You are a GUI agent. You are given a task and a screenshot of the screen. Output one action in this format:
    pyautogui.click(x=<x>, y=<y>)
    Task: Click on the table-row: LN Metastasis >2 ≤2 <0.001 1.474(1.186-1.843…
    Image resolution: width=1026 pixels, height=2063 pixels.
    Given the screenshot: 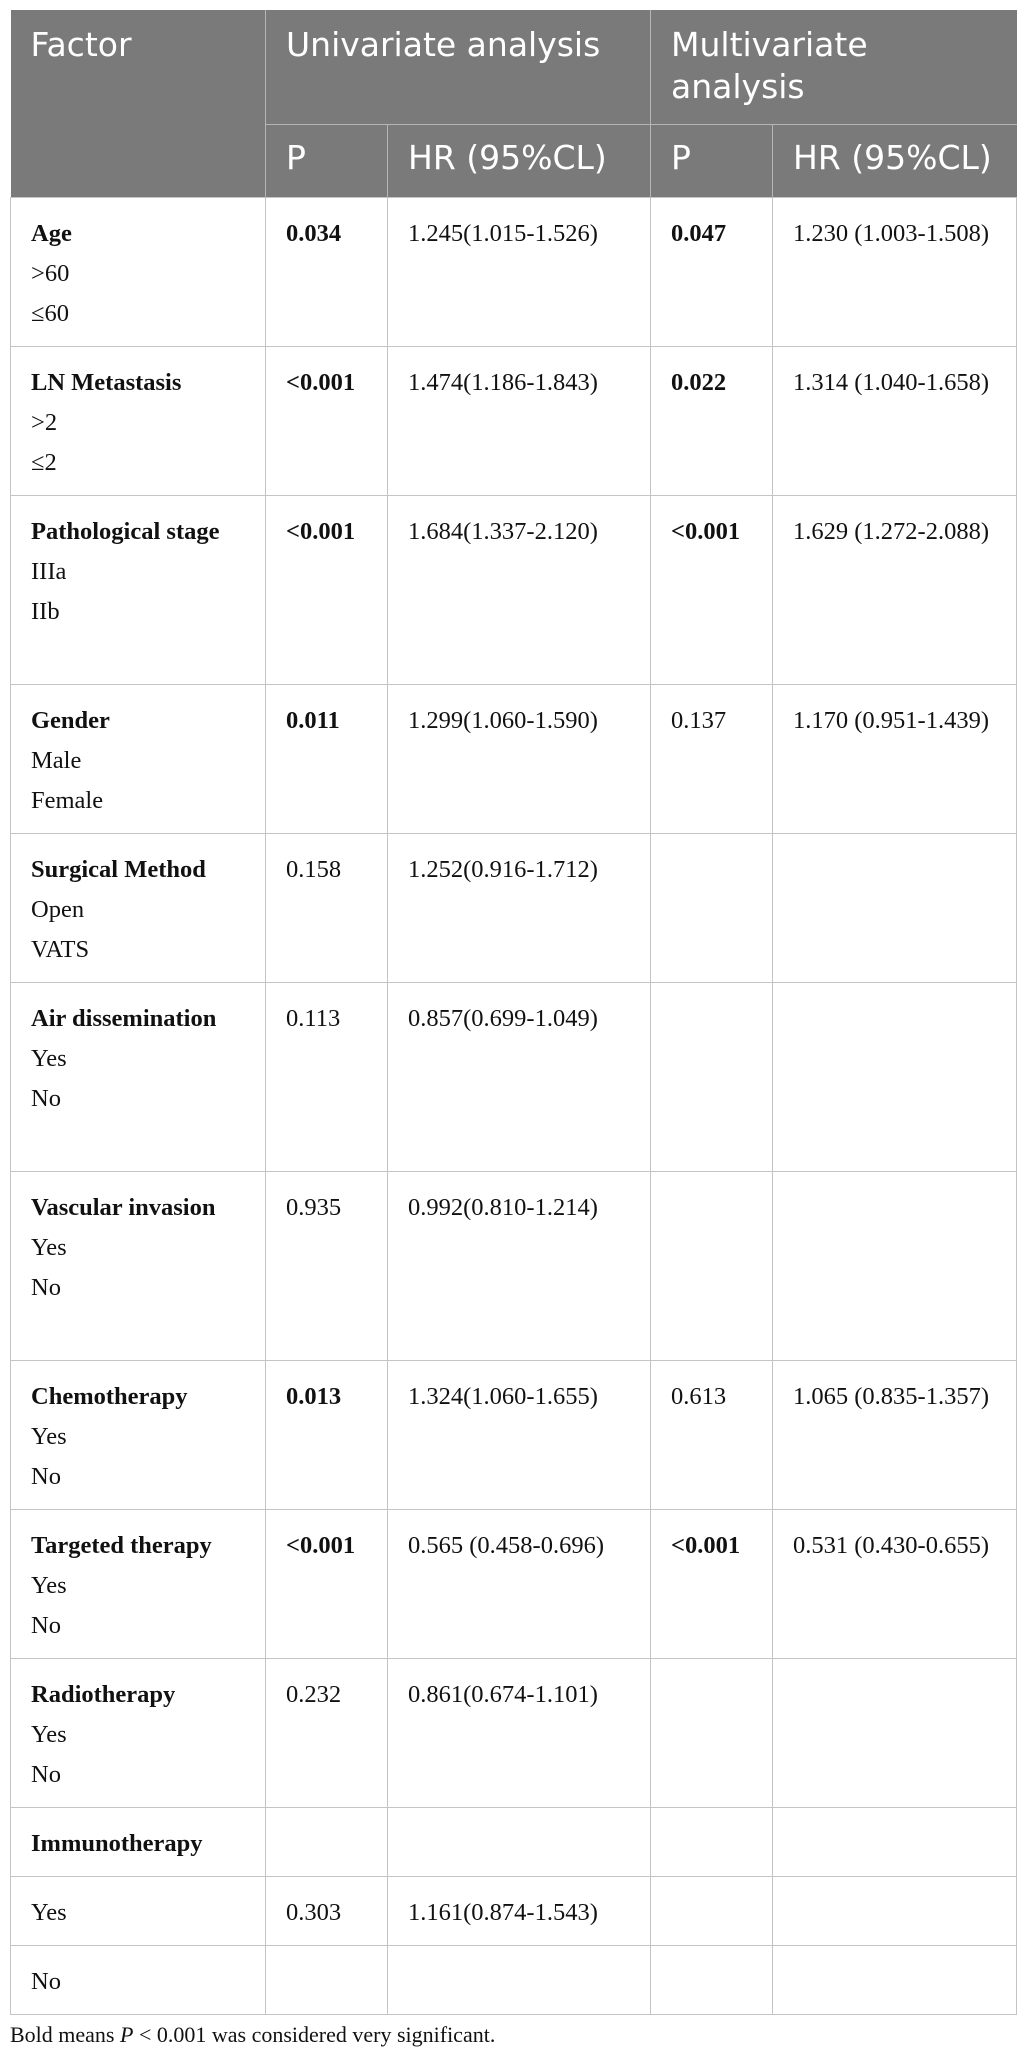 What is the action you would take?
    pyautogui.click(x=514, y=421)
    